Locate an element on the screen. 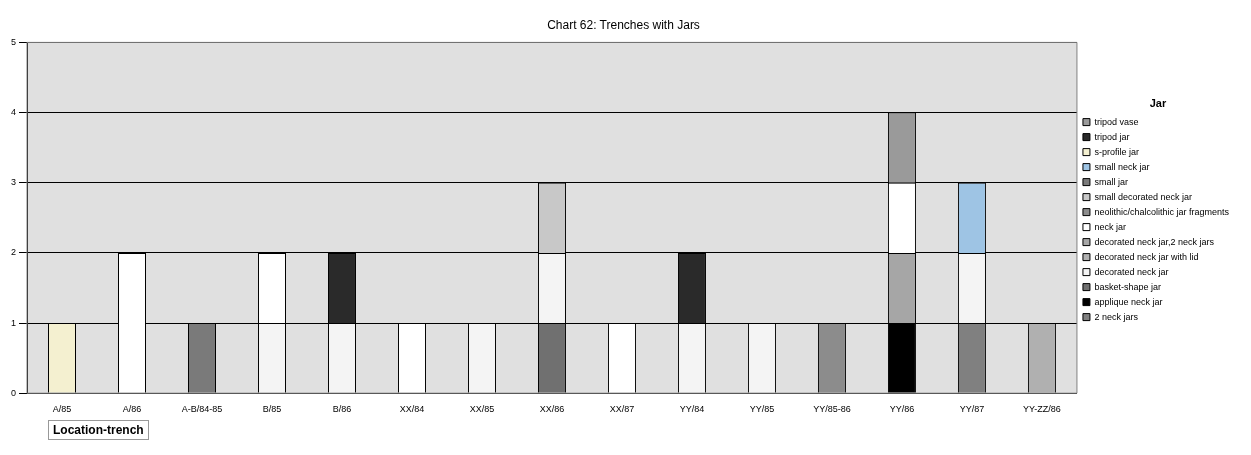 The height and width of the screenshot is (455, 1251). legend-label: small decorated neck jar is located at coordinates (1143, 196).